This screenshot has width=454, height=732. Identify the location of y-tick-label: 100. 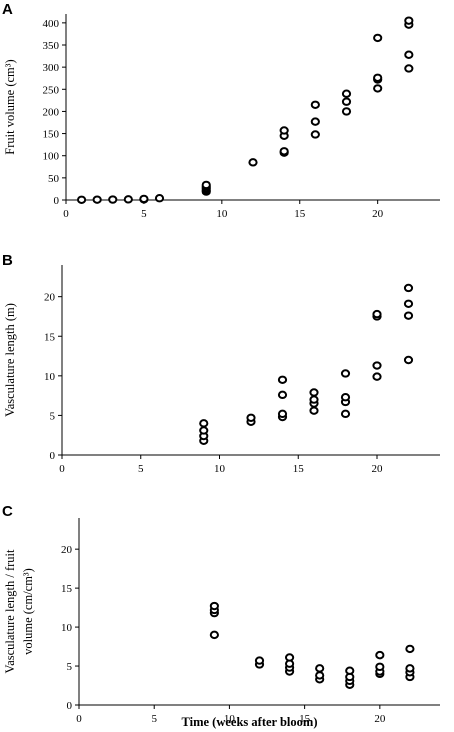
(51, 157).